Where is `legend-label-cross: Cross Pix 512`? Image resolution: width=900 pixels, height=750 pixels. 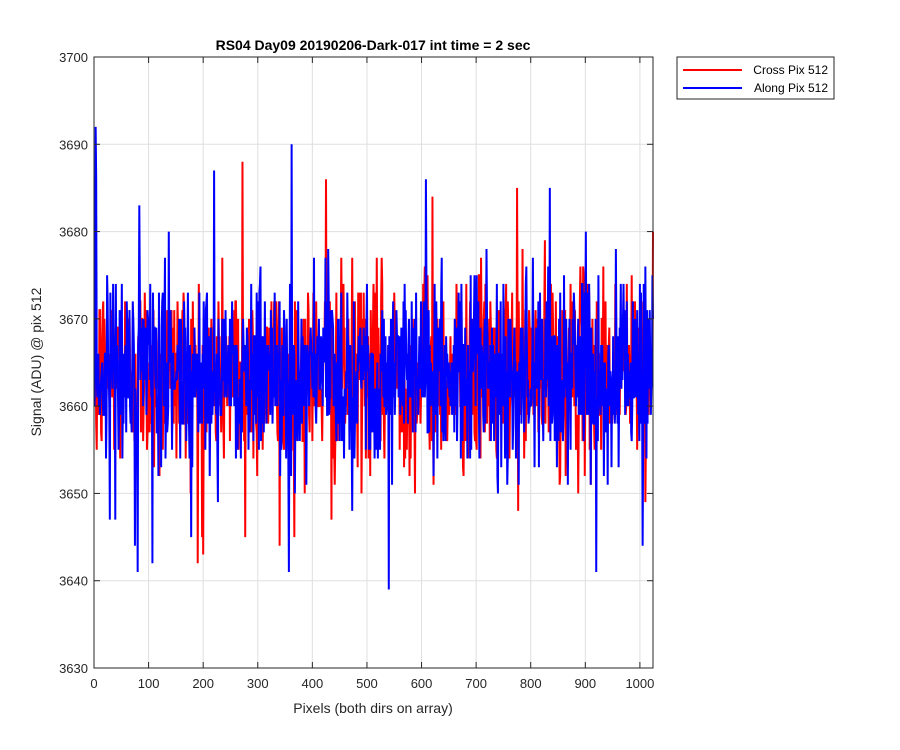
legend-label-cross: Cross Pix 512 is located at coordinates (790, 70).